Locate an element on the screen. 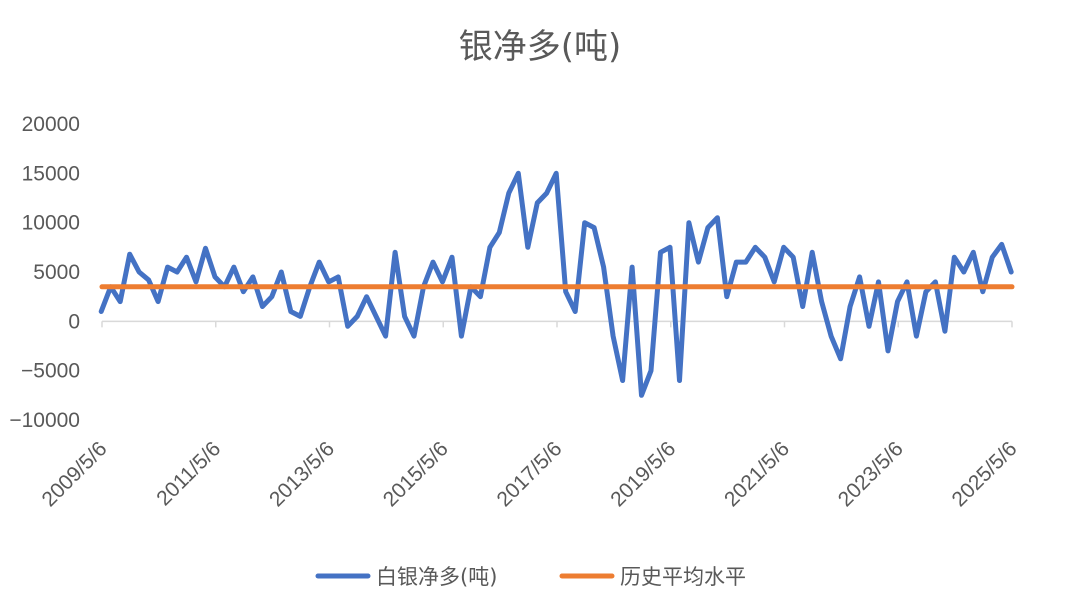 Image resolution: width=1080 pixels, height=615 pixels. y-tick-label: 0 is located at coordinates (74, 321).